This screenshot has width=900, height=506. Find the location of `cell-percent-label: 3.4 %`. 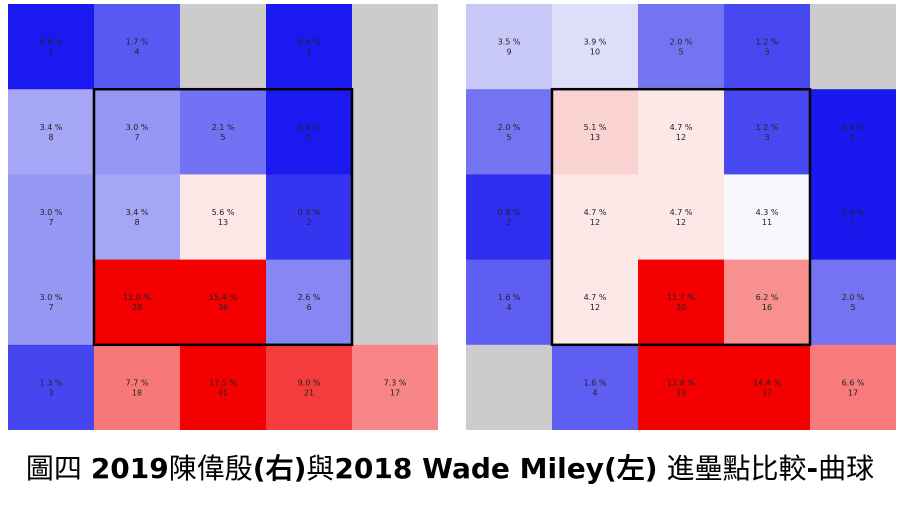

cell-percent-label: 3.4 % is located at coordinates (51, 127).